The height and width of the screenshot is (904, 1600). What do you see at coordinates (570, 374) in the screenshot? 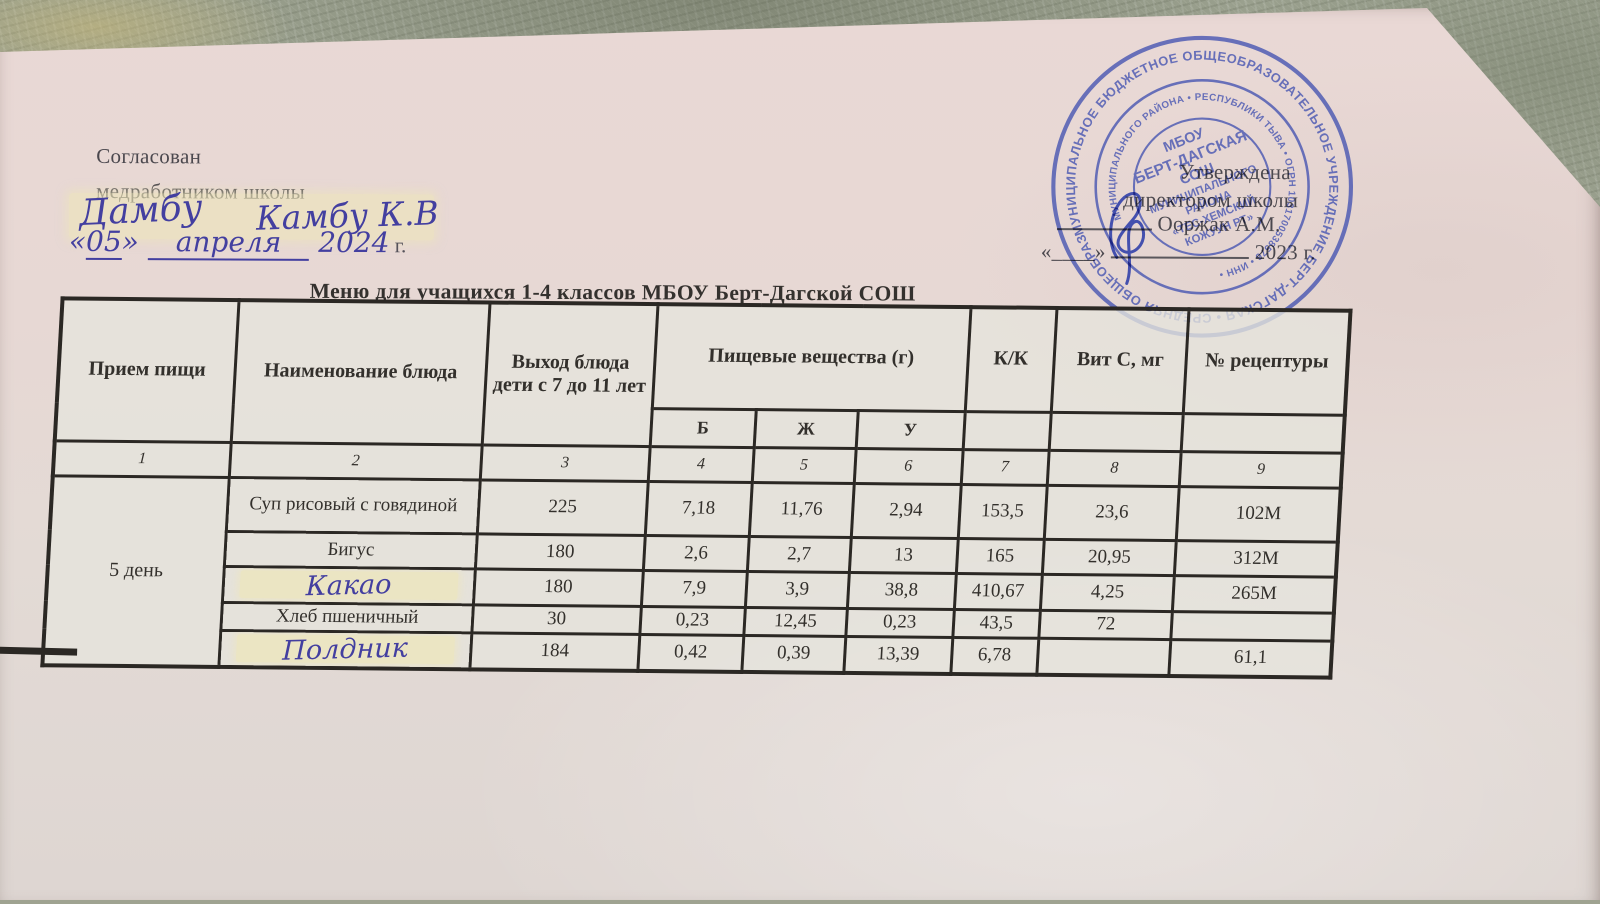
I see `header-portion: Выход блюда дети с 7 до 11 лет` at bounding box center [570, 374].